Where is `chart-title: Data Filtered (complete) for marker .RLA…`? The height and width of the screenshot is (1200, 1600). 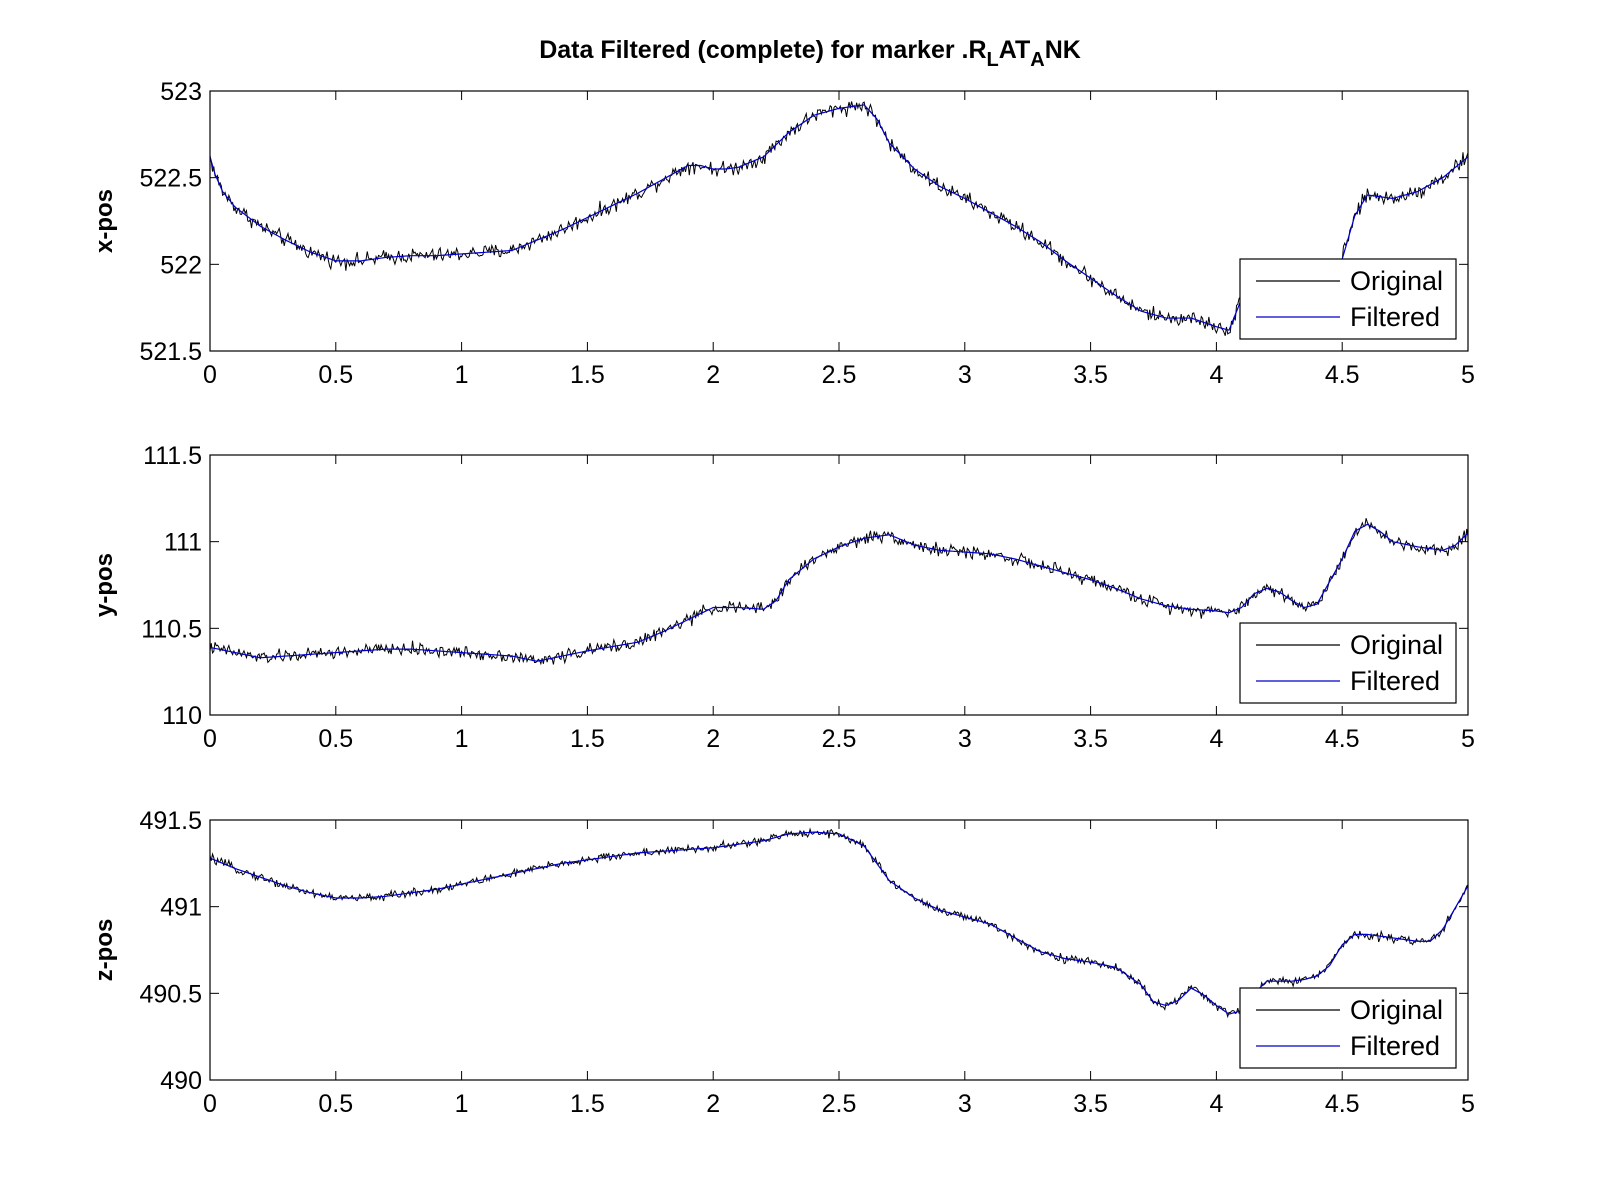 chart-title: Data Filtered (complete) for marker .RLA… is located at coordinates (810, 53).